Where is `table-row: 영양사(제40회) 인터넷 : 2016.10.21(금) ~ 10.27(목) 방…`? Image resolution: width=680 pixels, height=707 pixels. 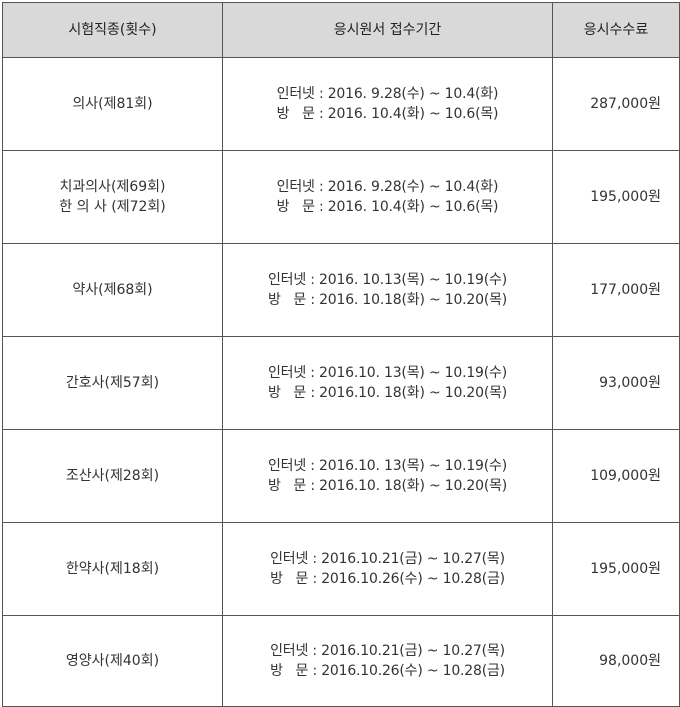 table-row: 영양사(제40회) 인터넷 : 2016.10.21(금) ~ 10.27(목) 방… is located at coordinates (341, 661).